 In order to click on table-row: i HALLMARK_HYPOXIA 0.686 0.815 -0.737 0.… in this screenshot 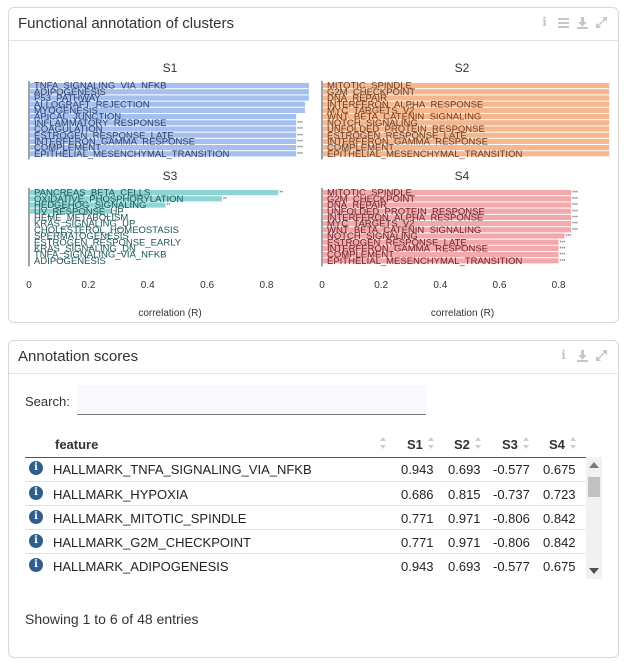, I will do `click(306, 493)`.